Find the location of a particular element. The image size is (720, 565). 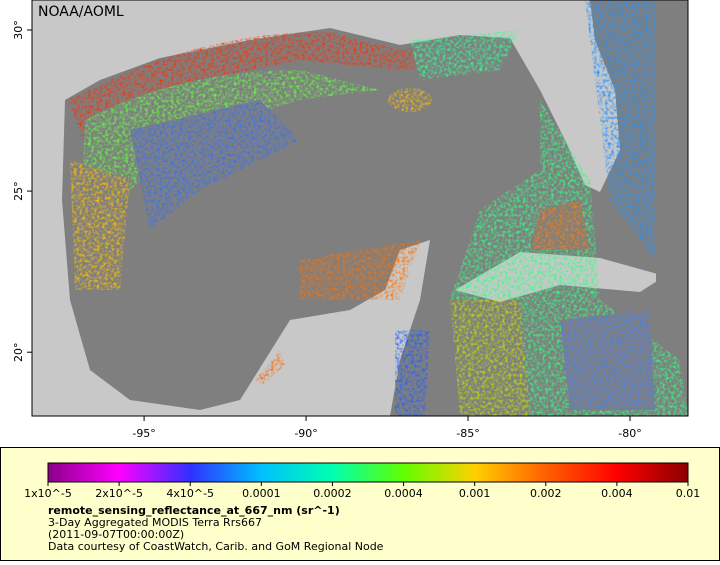

colorbar-tick-label: 0.0002 is located at coordinates (332, 493).